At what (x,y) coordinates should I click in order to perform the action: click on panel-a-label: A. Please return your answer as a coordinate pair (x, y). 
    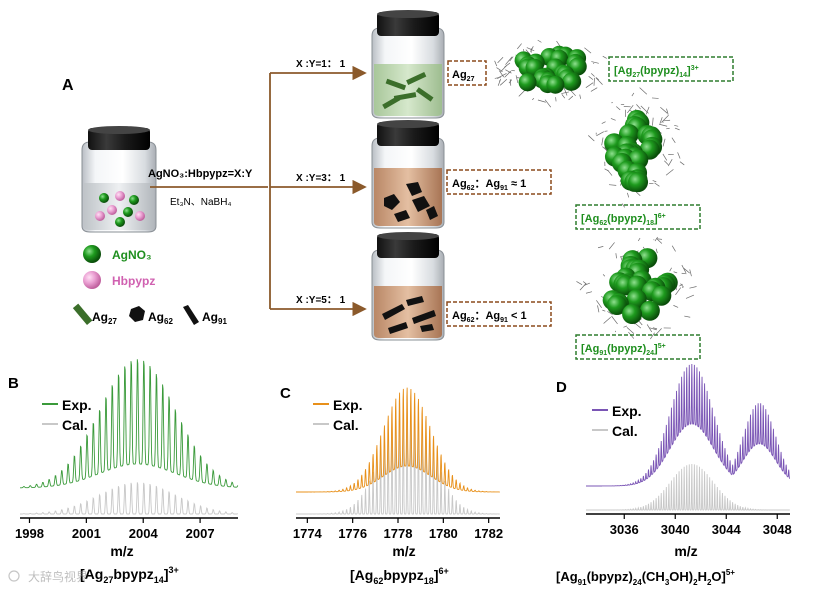
    Looking at the image, I should click on (68, 85).